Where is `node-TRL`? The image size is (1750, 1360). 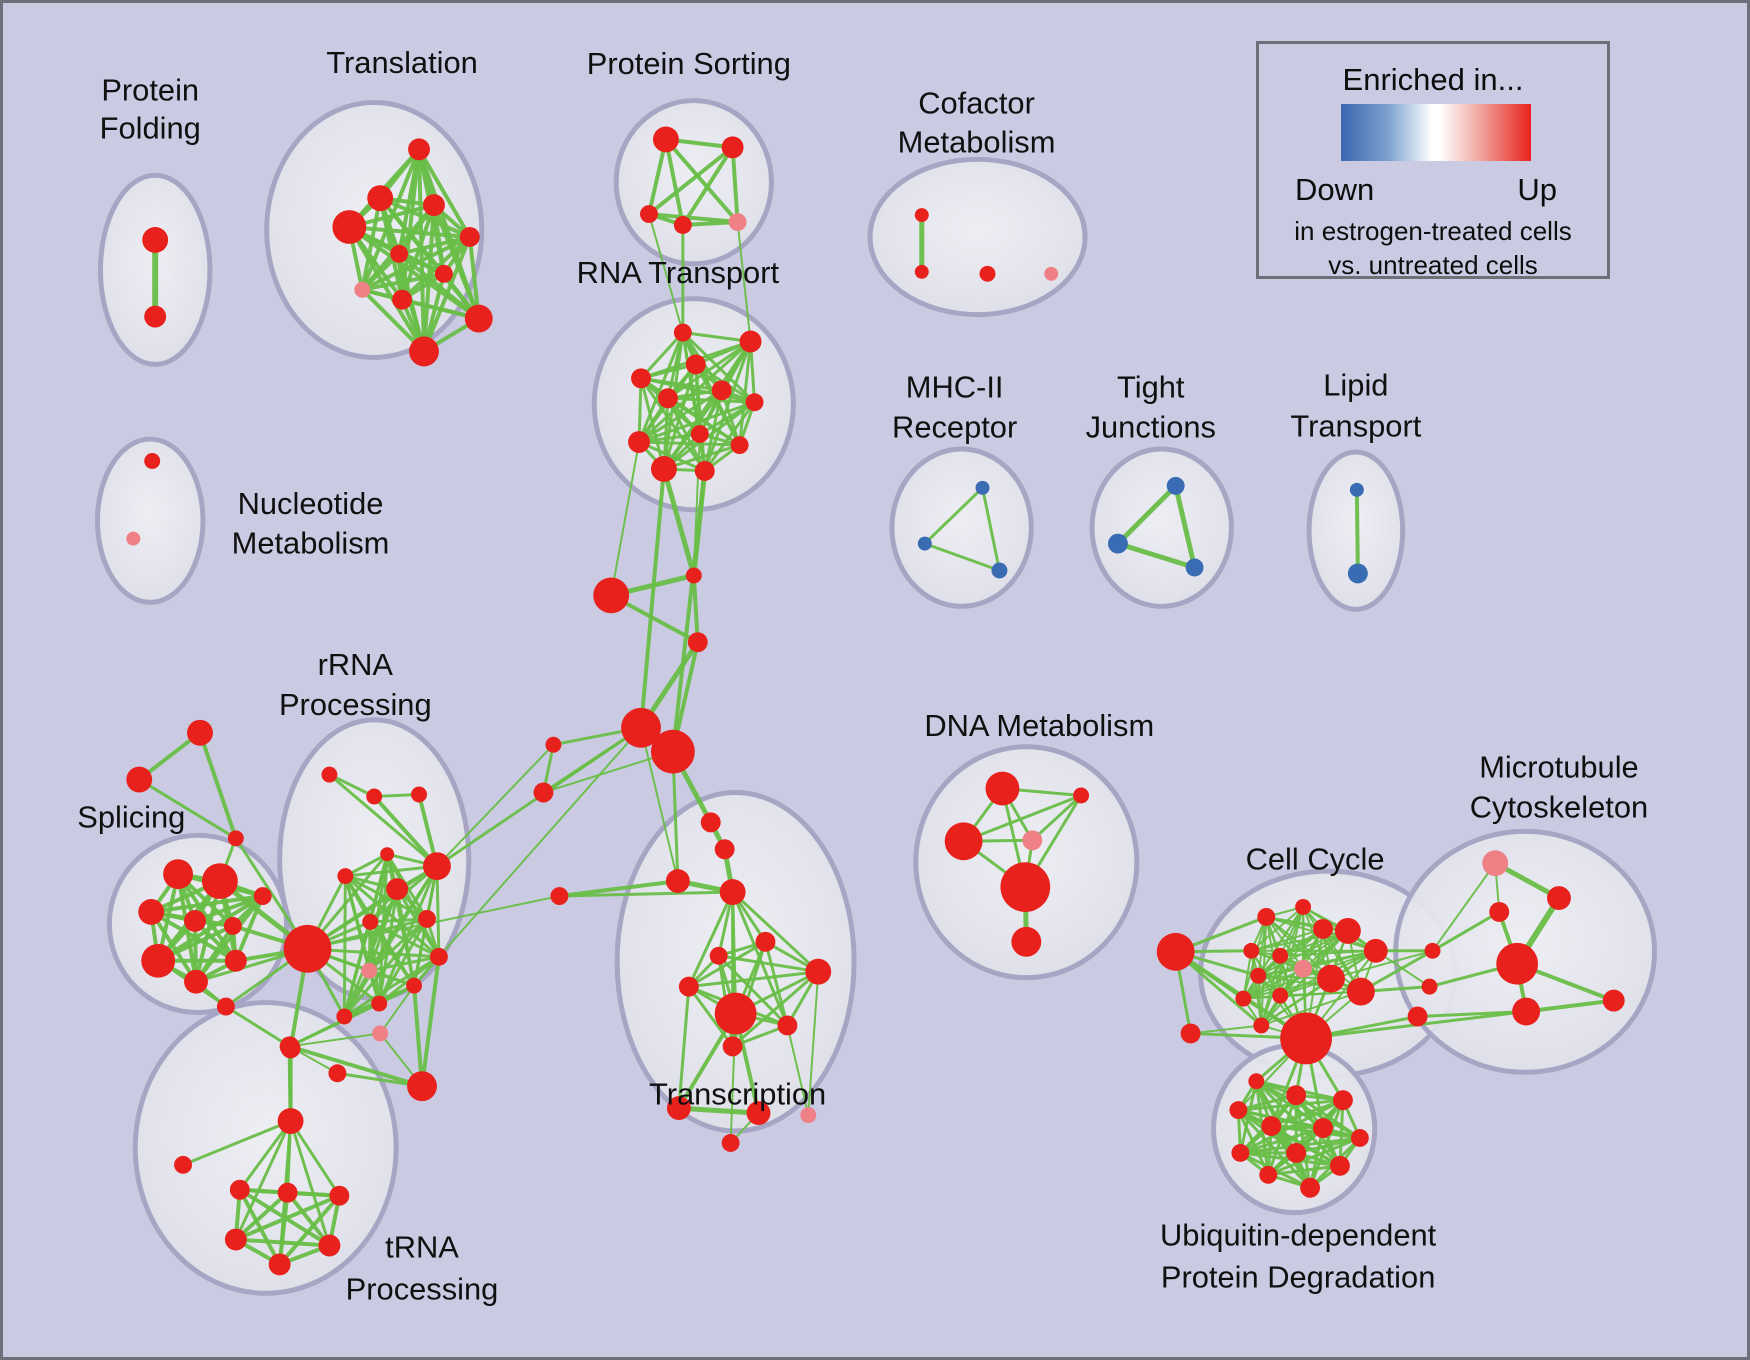
node-TRL is located at coordinates (559, 896).